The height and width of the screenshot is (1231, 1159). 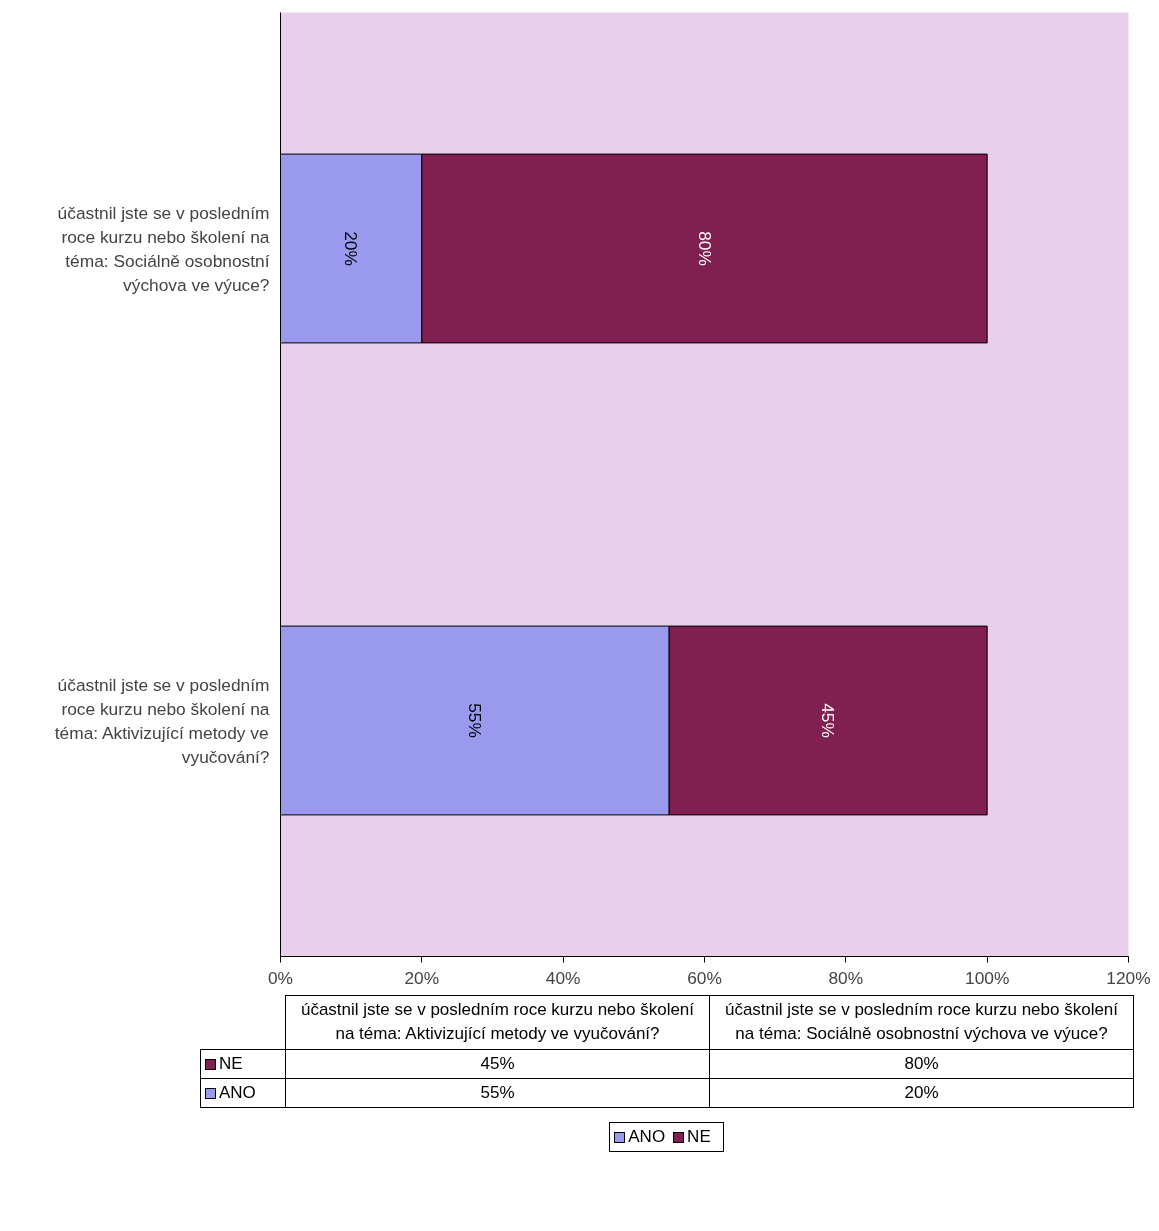 I want to click on text: 55%, so click(x=497, y=1092).